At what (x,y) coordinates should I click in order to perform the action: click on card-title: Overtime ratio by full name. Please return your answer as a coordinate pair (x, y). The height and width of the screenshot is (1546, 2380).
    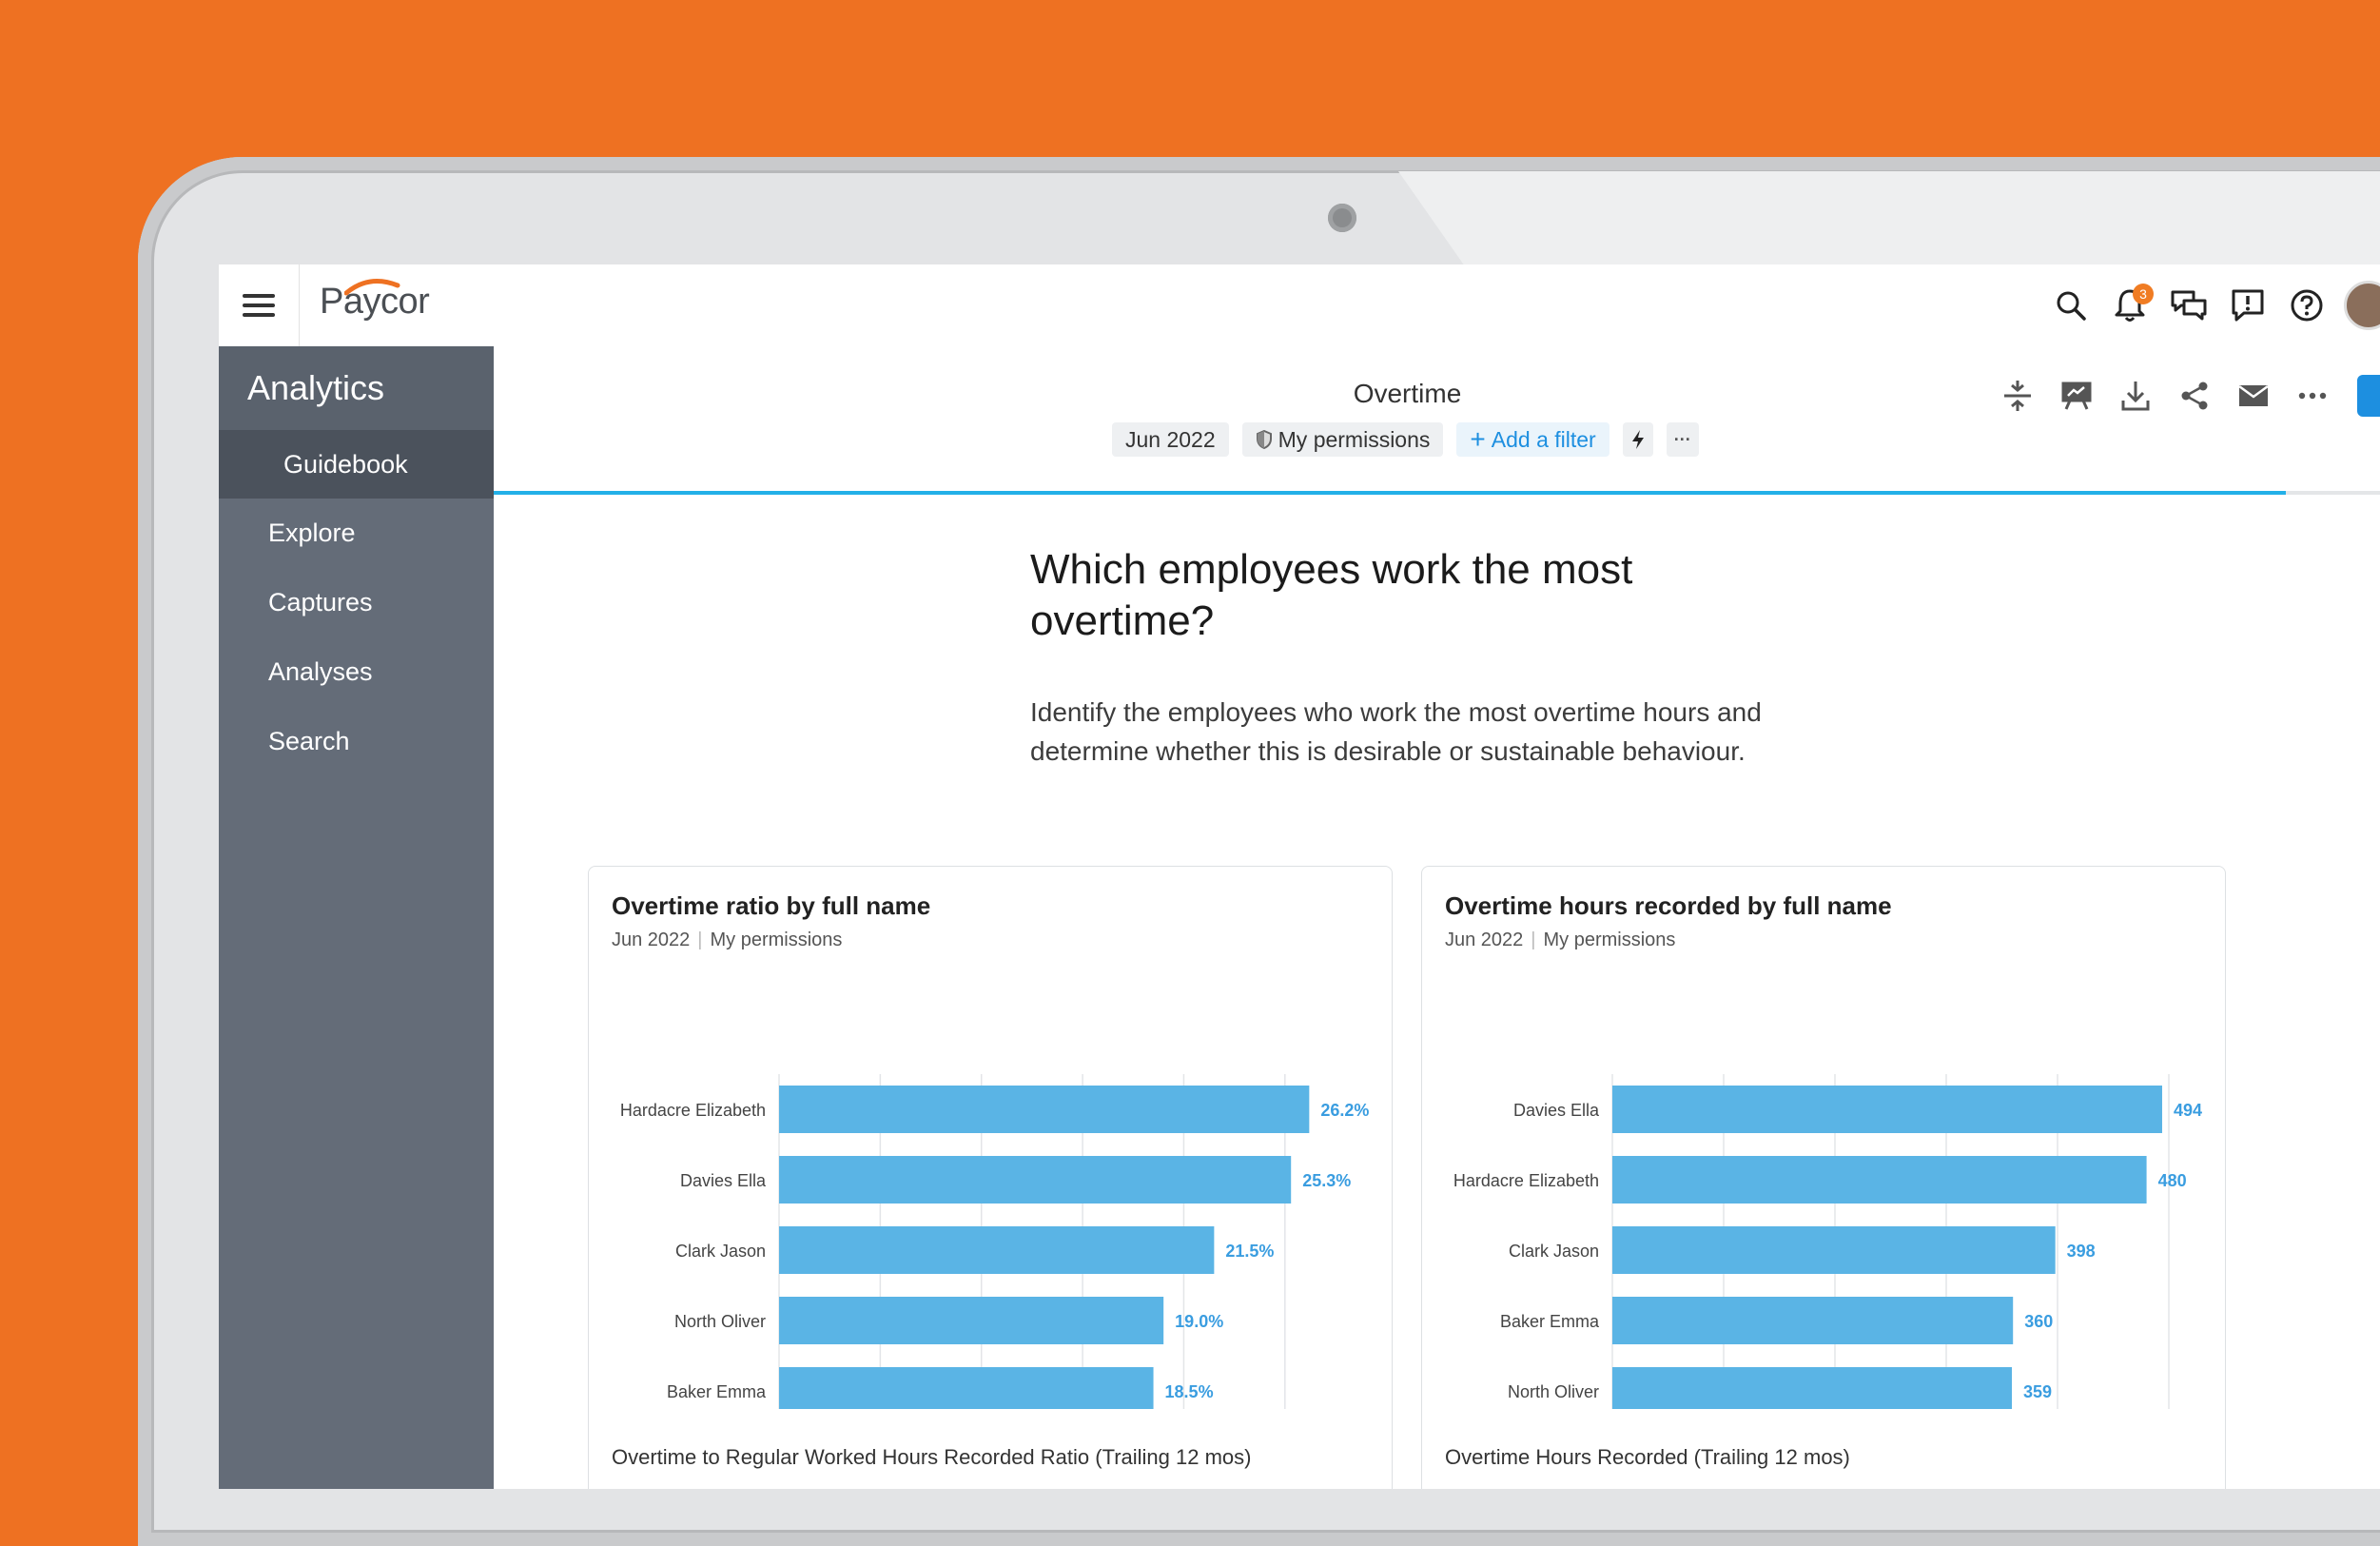
    Looking at the image, I should click on (771, 905).